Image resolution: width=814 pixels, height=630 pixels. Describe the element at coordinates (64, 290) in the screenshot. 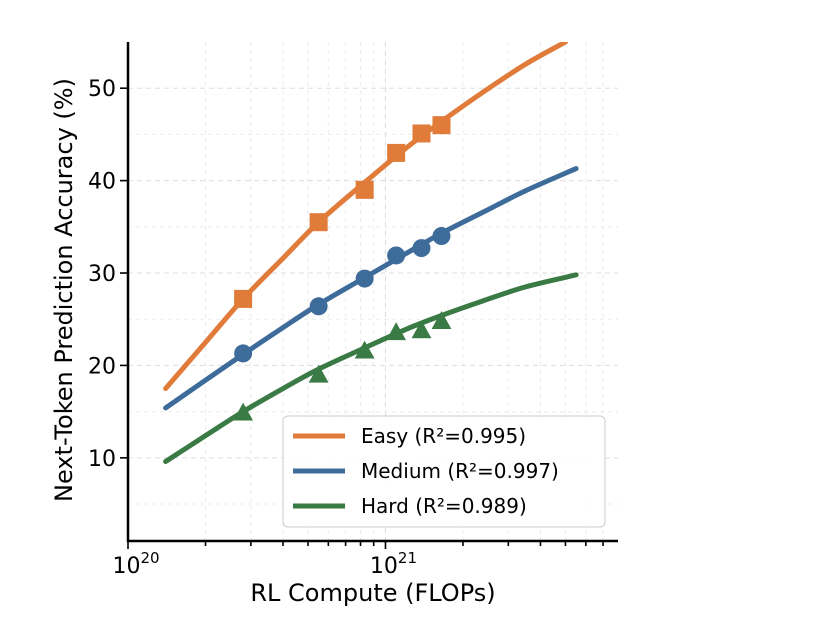

I see `y-axis-label: Next-Token Prediction Accuracy (%)` at that location.